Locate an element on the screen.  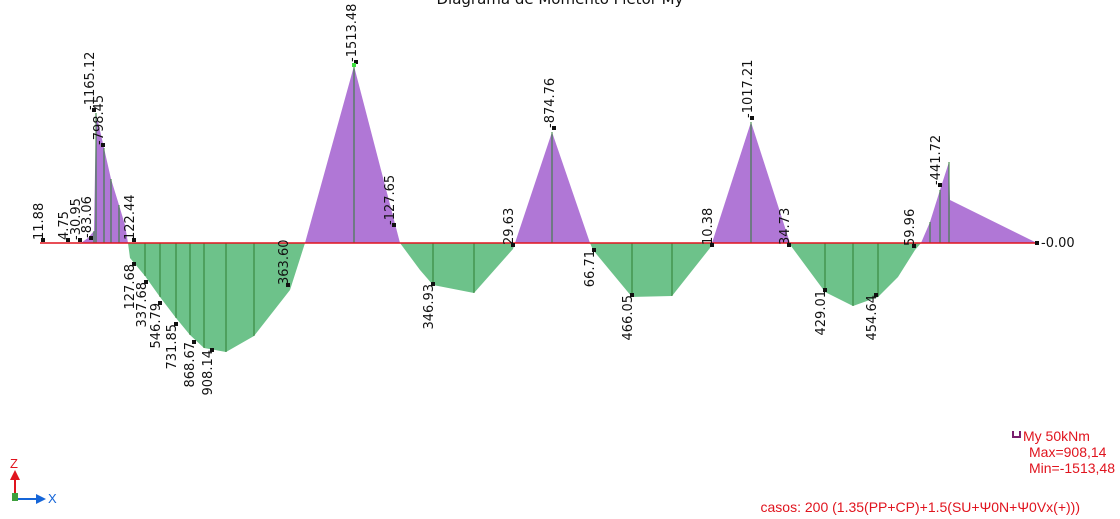
z-axis-label: Z is located at coordinates (14, 463).